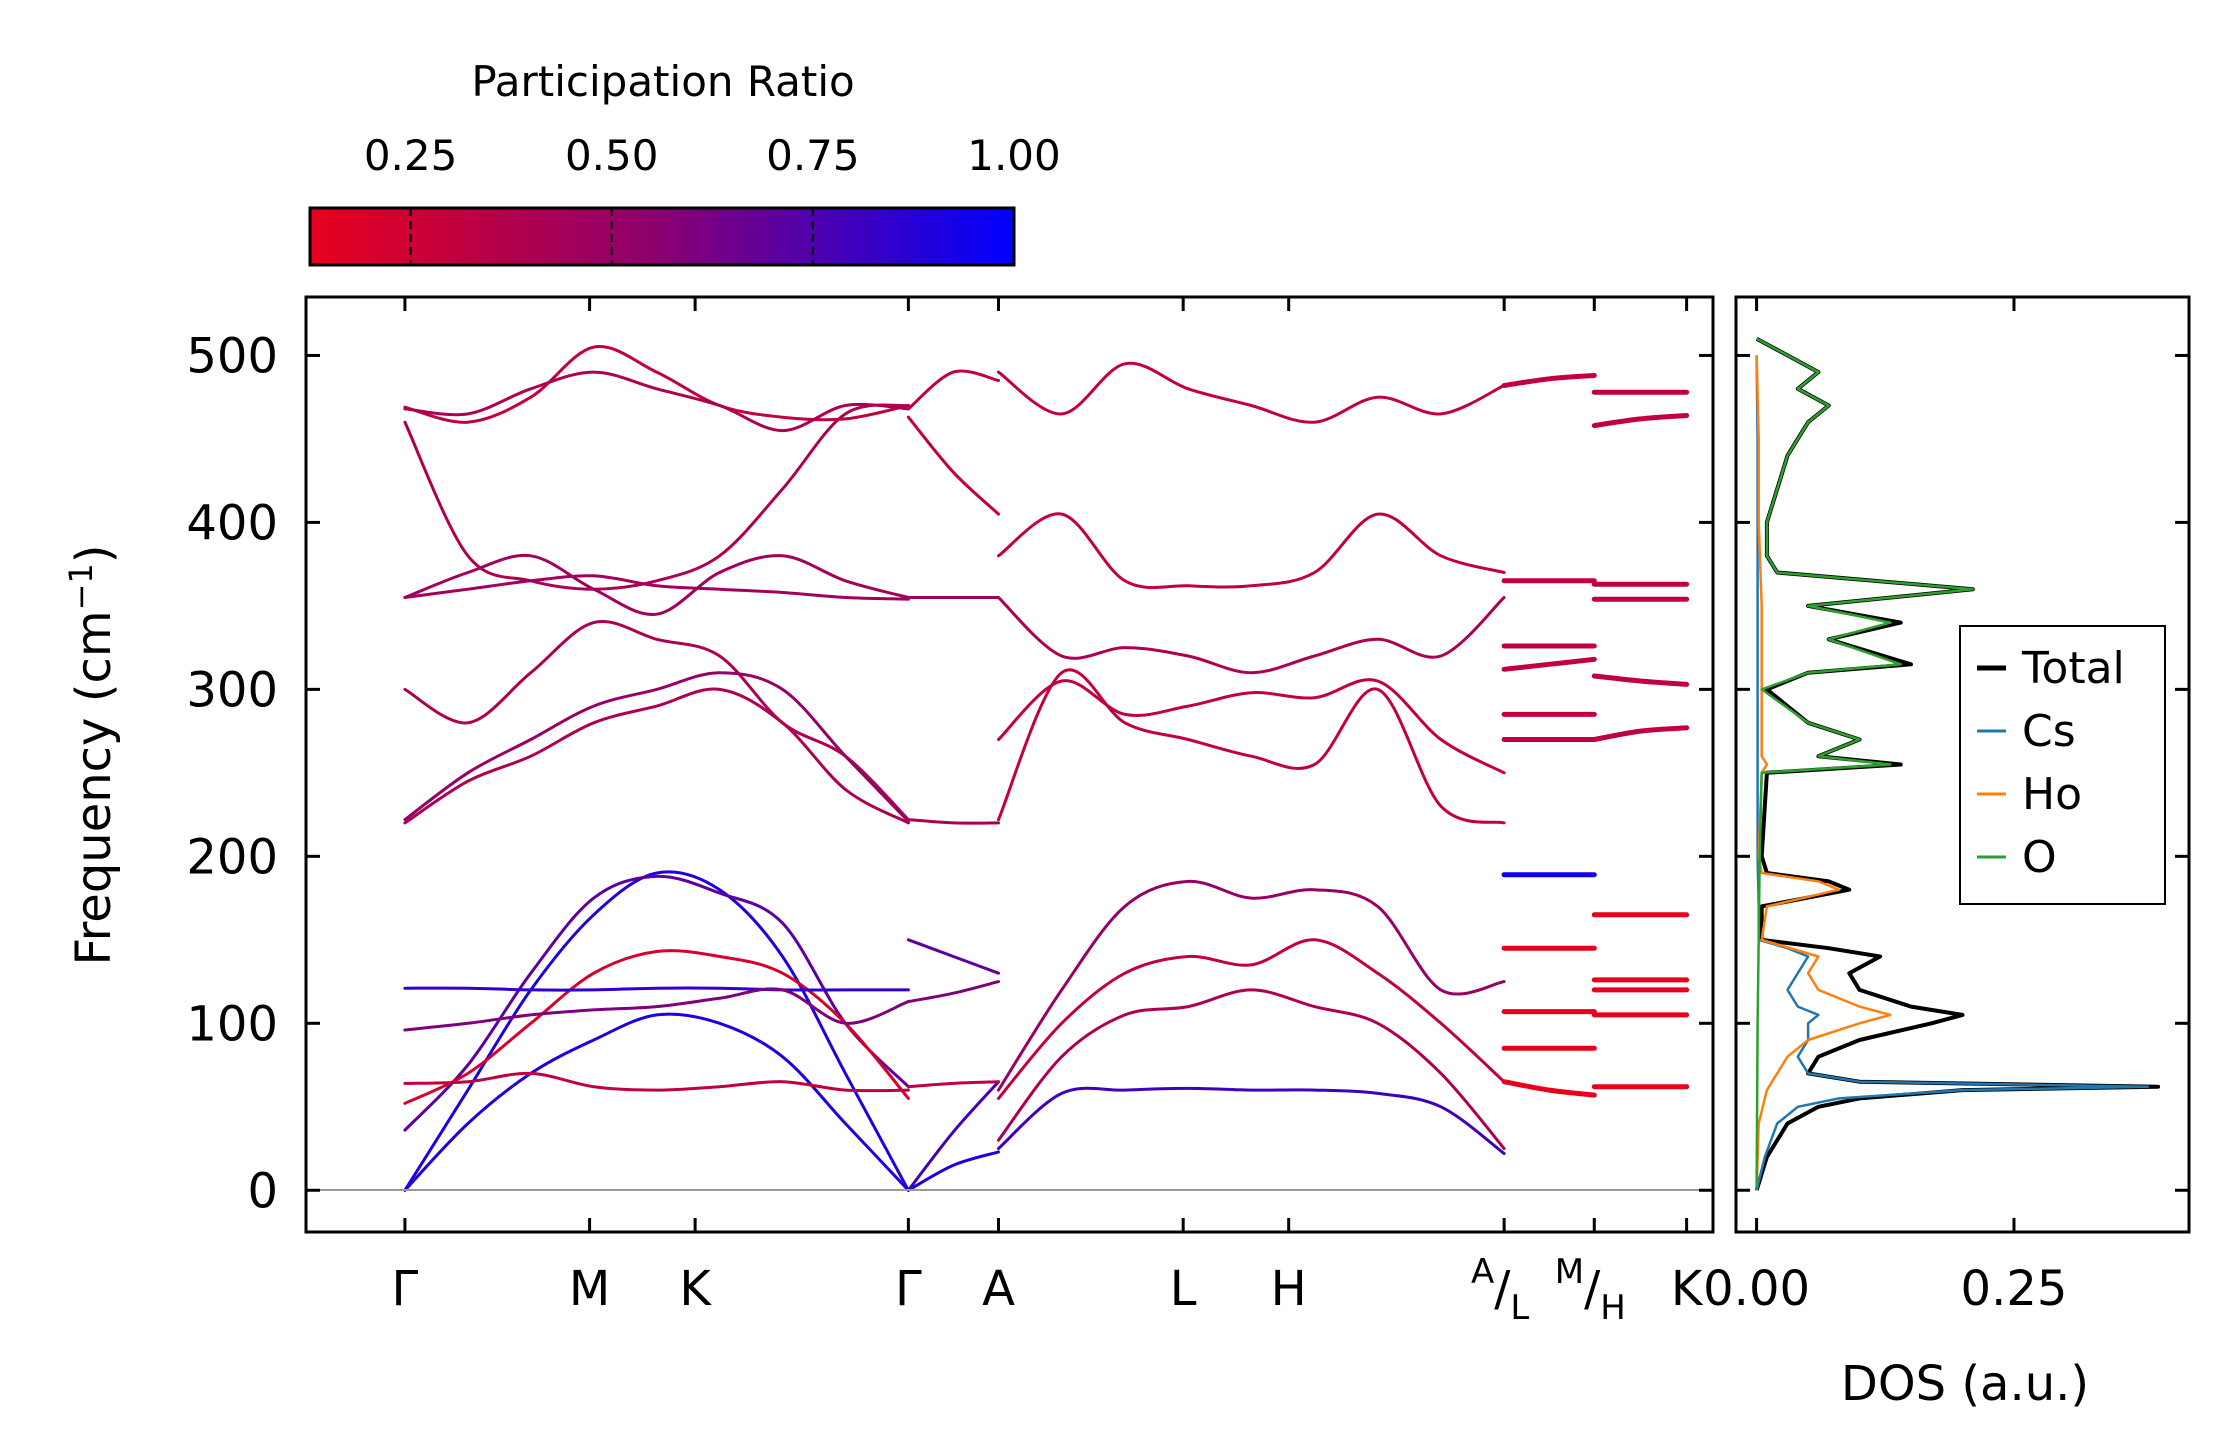  What do you see at coordinates (813, 155) in the screenshot?
I see `colorbar-tick-label: 0.75` at bounding box center [813, 155].